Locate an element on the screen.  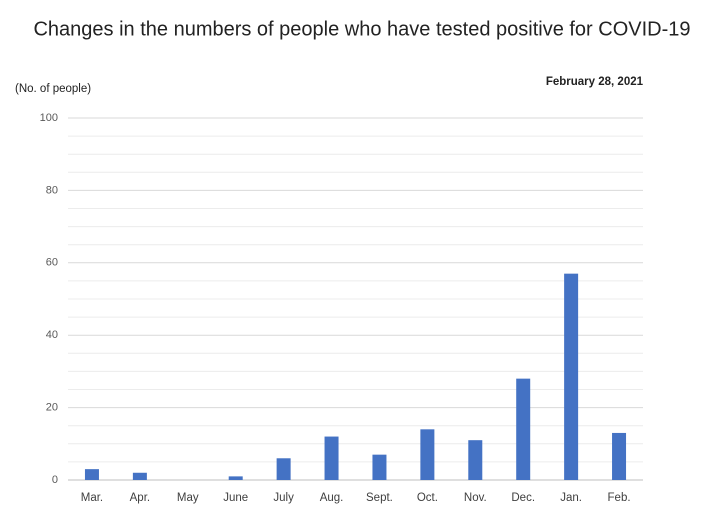
y-axis-label: (No. of people) is located at coordinates (53, 89).